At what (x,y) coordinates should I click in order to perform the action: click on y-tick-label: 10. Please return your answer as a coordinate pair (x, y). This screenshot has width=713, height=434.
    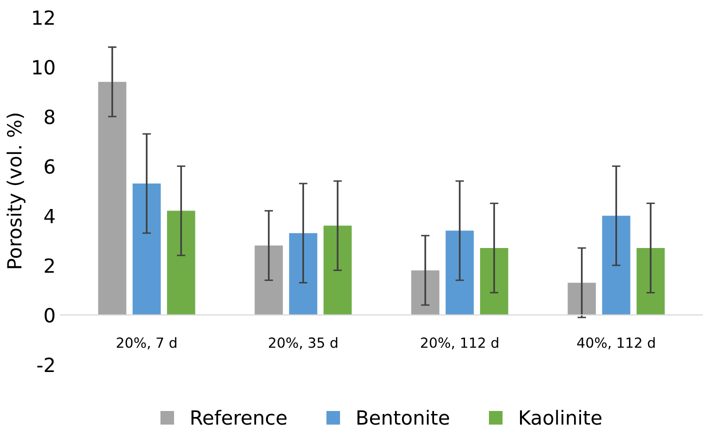
    Looking at the image, I should click on (43, 67).